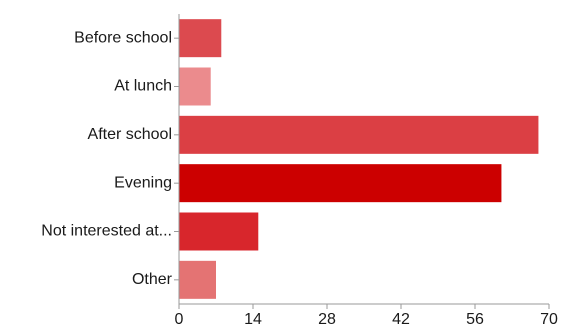 The height and width of the screenshot is (334, 567). What do you see at coordinates (179, 319) in the screenshot?
I see `x-tick-label-0: 0` at bounding box center [179, 319].